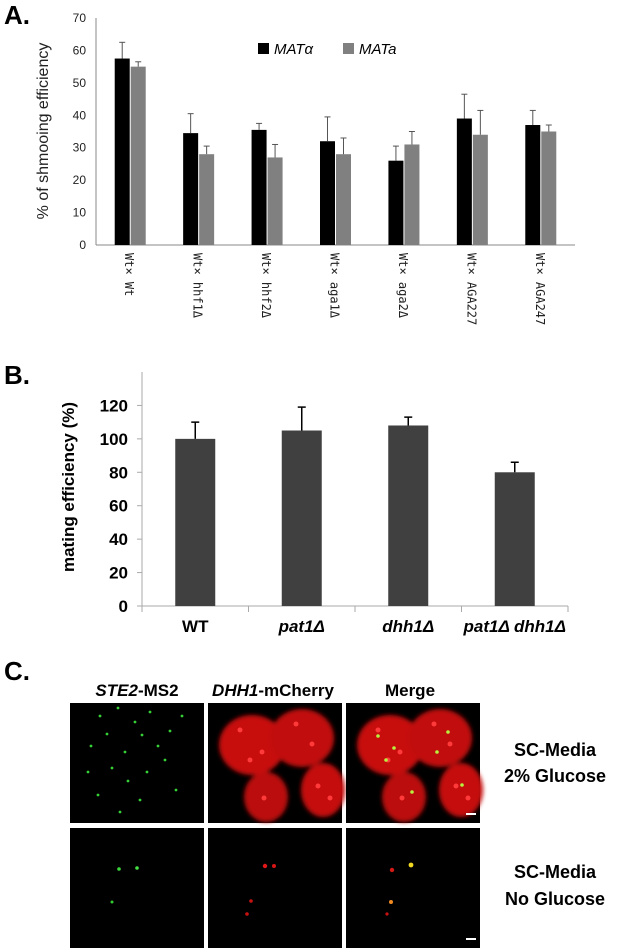  I want to click on chart-a-y-tick-label: 60, so click(80, 50).